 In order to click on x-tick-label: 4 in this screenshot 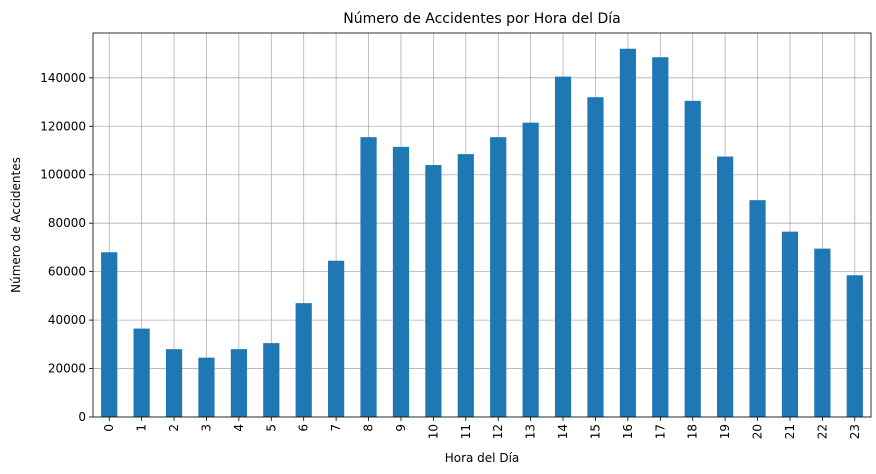, I will do `click(239, 428)`.